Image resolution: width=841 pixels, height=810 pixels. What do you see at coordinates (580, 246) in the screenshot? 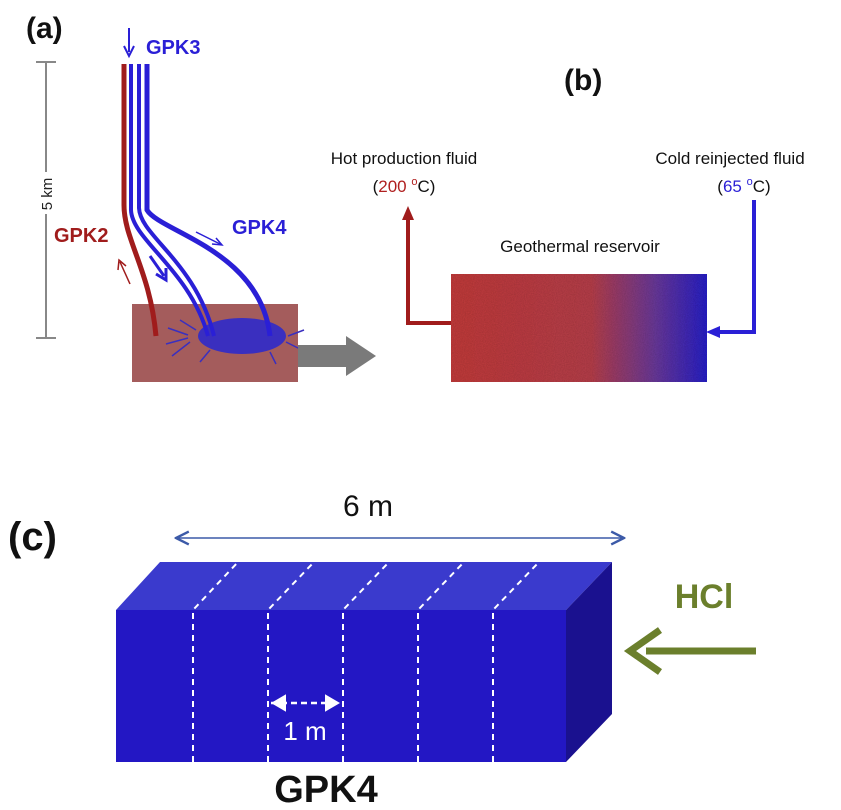
I see `reservoir-label: Geothermal reservoir` at bounding box center [580, 246].